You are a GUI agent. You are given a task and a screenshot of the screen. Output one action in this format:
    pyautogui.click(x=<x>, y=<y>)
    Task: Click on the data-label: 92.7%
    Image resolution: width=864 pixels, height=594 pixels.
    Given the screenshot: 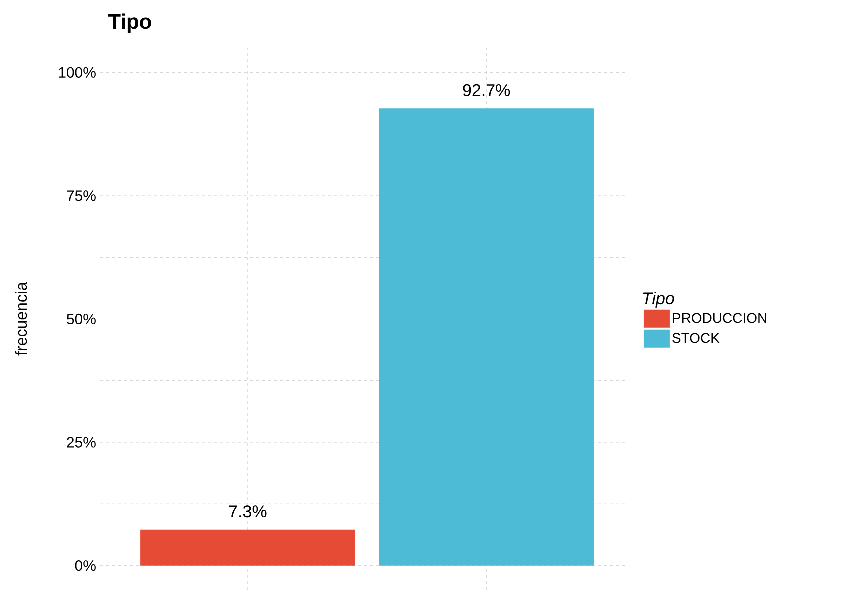 What is the action you would take?
    pyautogui.click(x=486, y=90)
    